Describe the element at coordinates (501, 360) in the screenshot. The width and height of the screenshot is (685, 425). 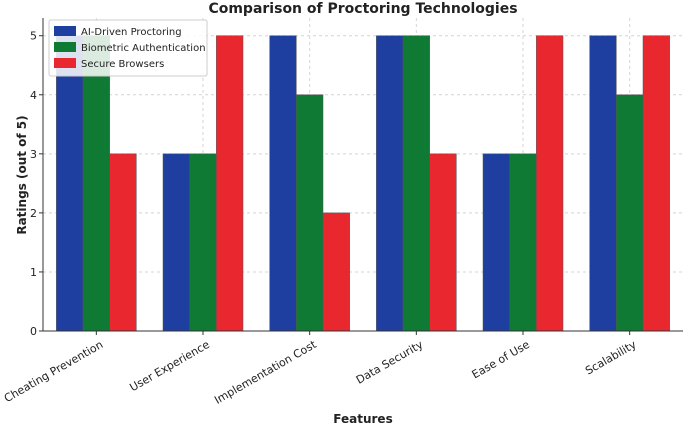
I see `x-tick-label: Ease of Use` at that location.